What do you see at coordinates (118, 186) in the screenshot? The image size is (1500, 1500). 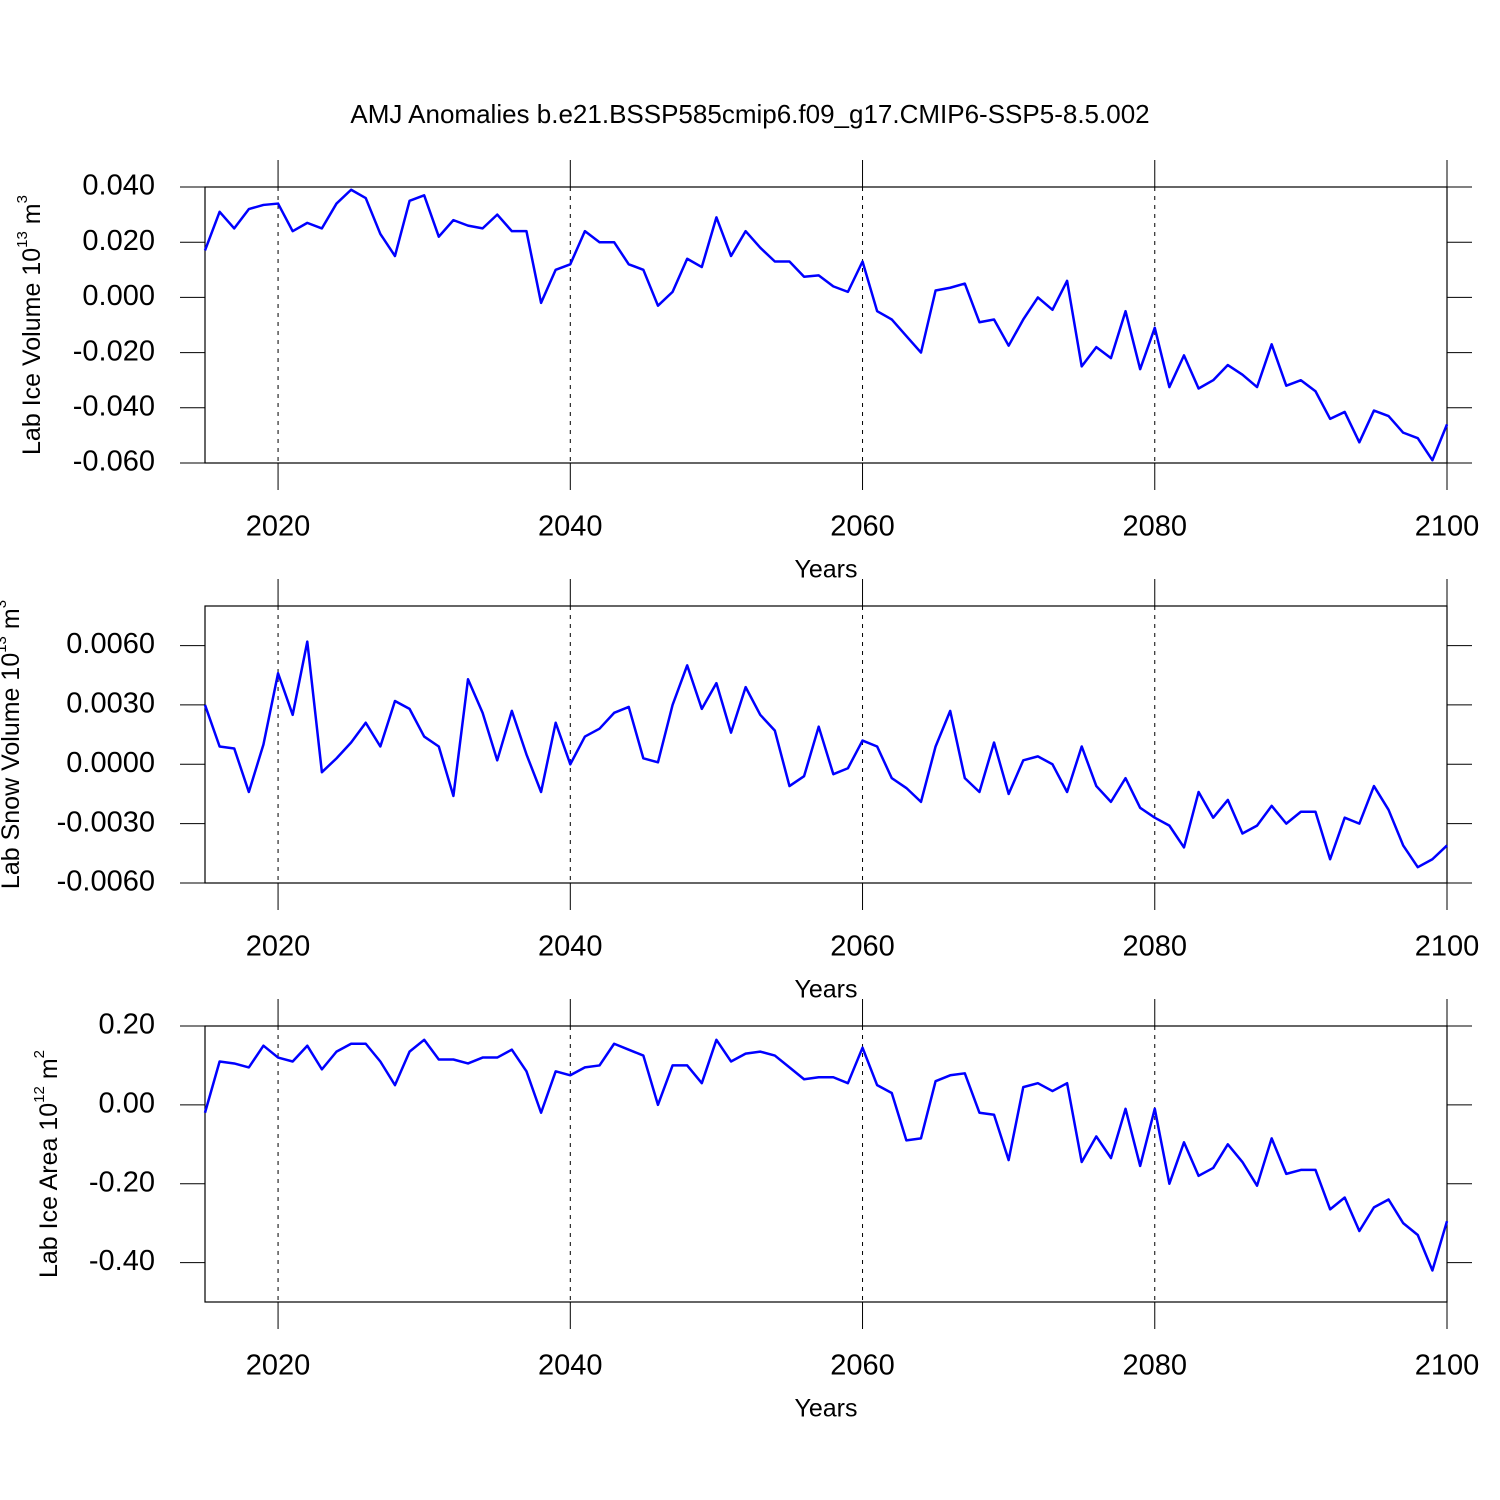 I see `y-tick-label: 0.040` at bounding box center [118, 186].